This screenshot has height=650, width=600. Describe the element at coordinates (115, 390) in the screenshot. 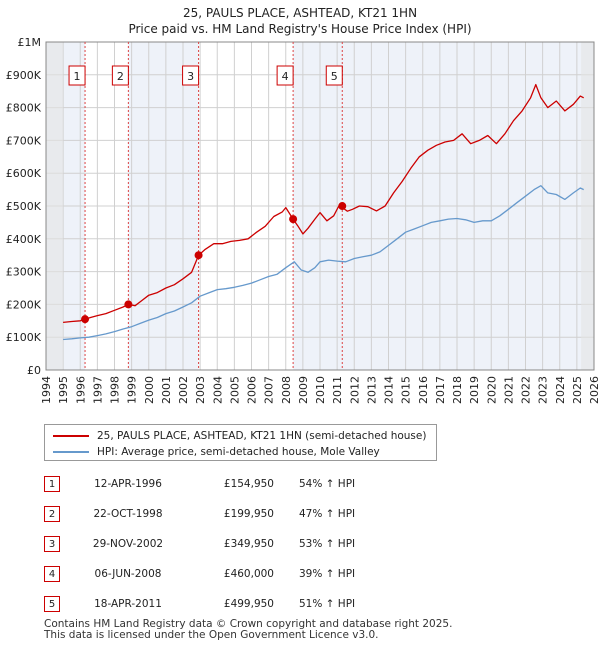

I see `x-tick-label: 1998` at that location.